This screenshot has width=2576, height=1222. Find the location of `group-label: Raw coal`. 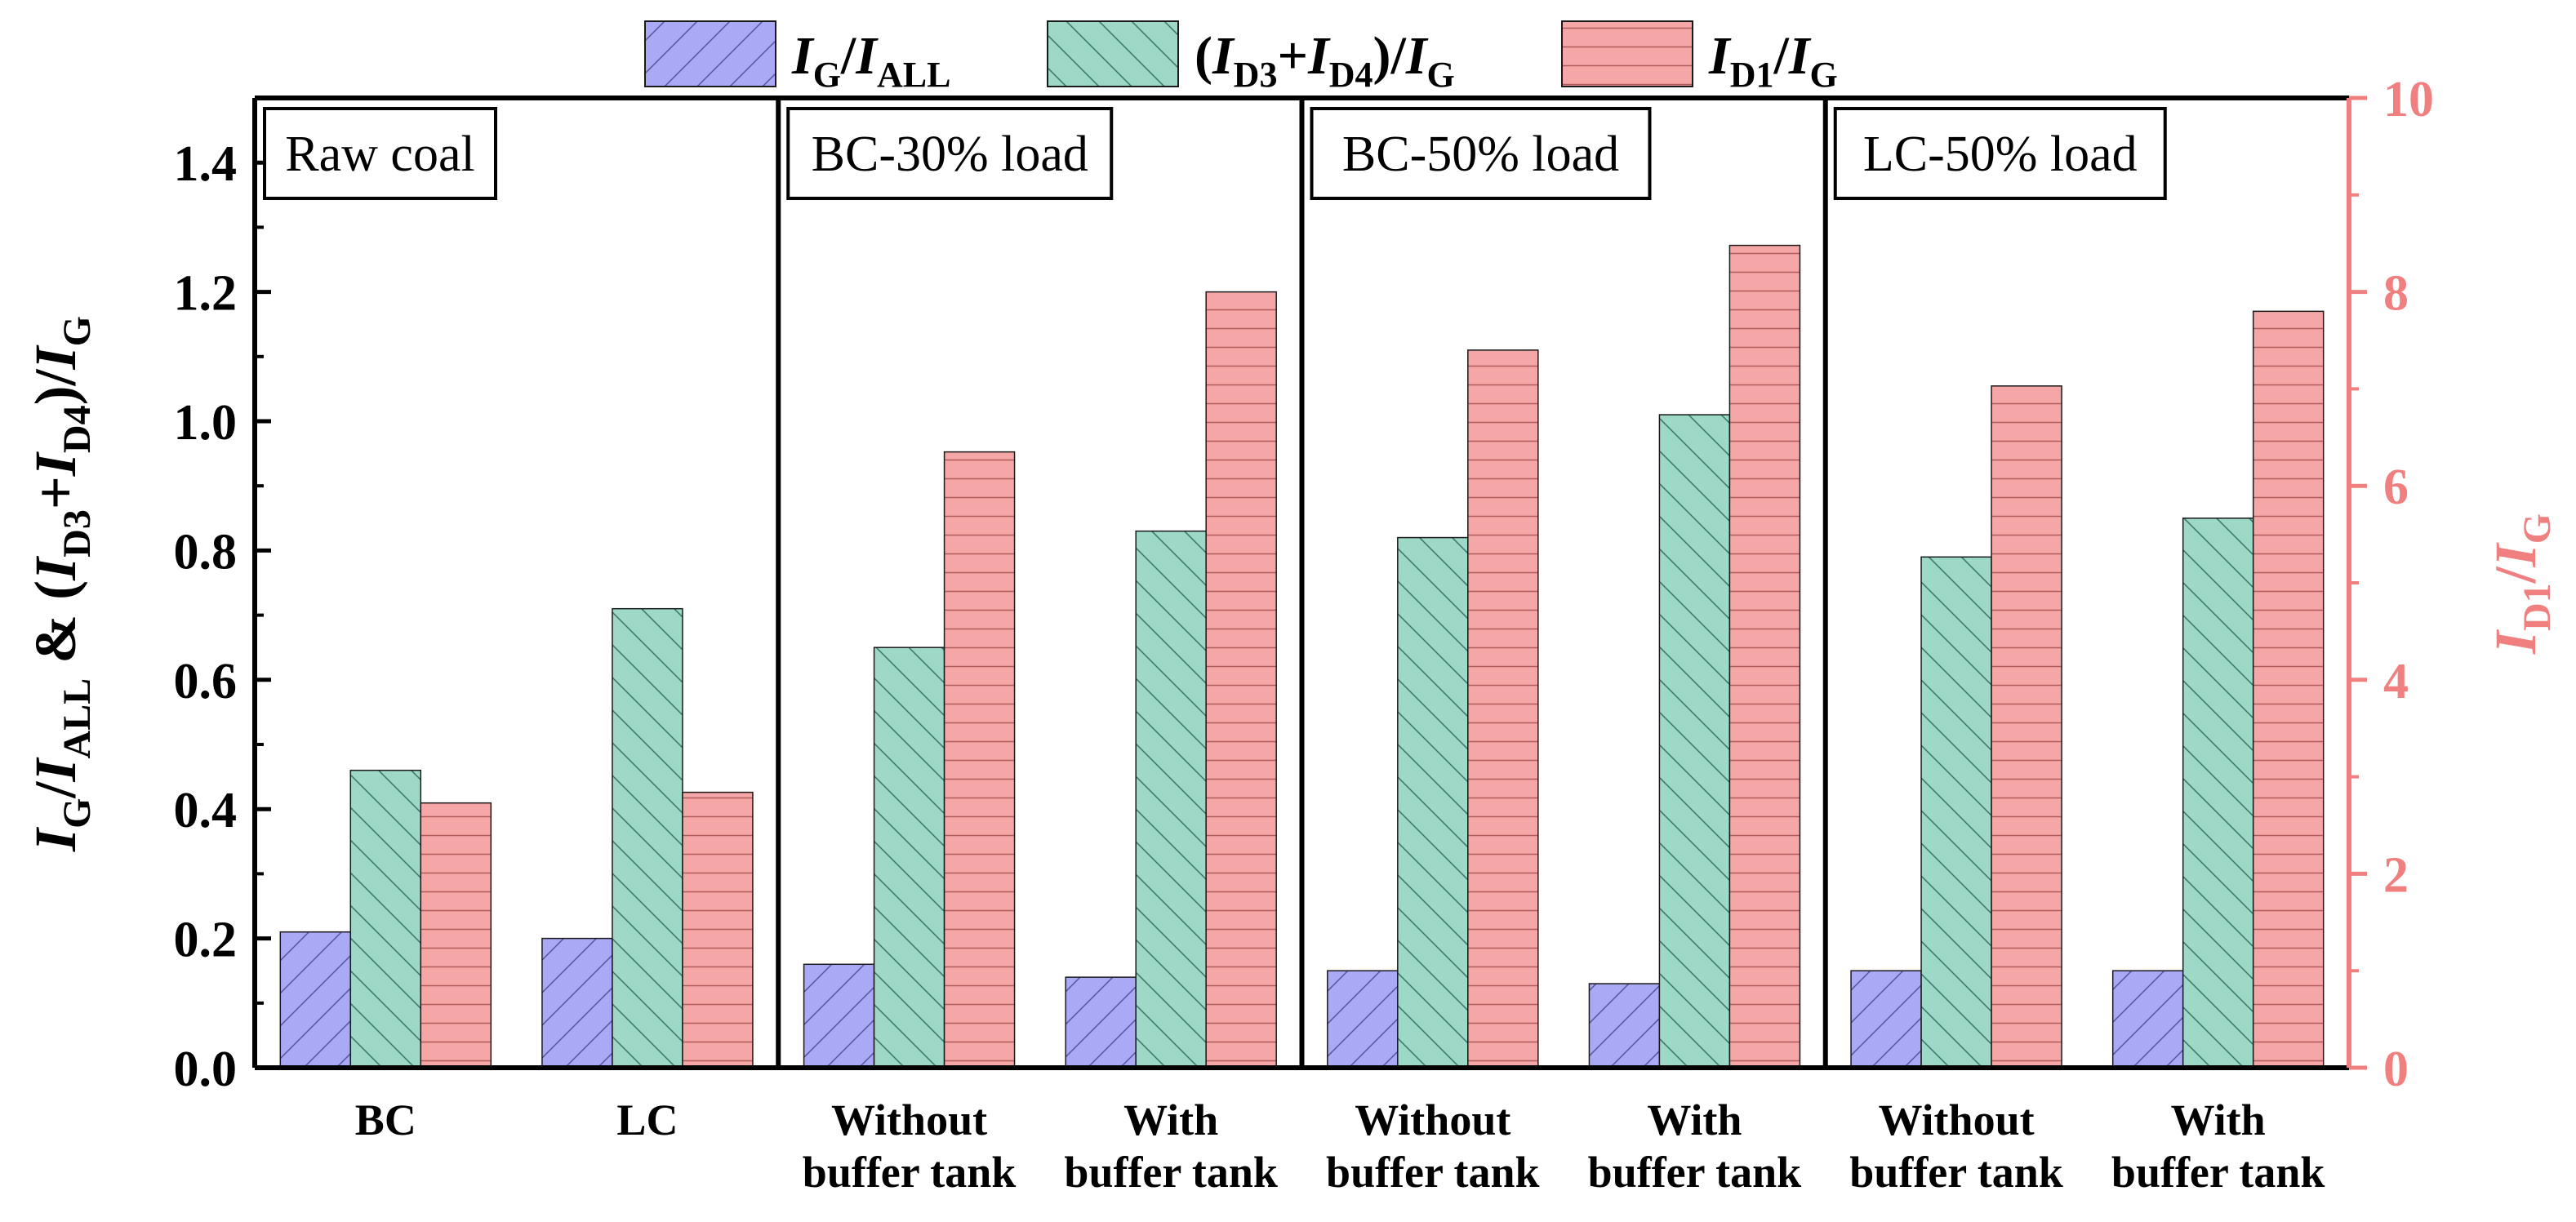

group-label: Raw coal is located at coordinates (379, 154).